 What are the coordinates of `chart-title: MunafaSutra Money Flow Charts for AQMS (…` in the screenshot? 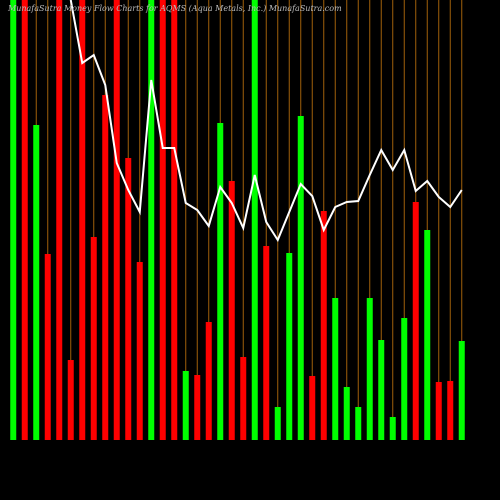 It's located at (174, 8).